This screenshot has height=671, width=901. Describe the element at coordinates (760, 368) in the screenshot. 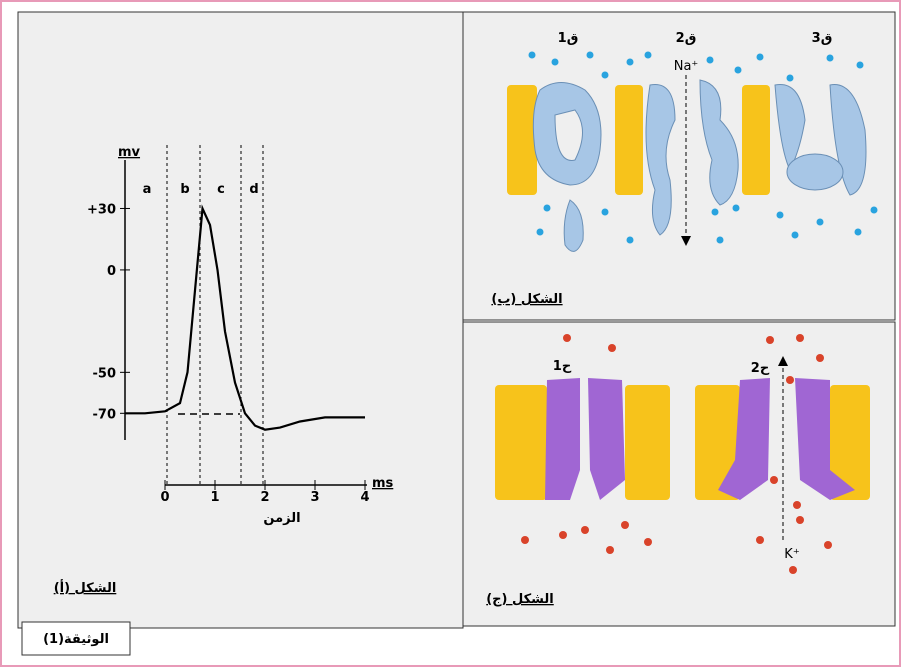

I see `channel-label: ح2` at that location.